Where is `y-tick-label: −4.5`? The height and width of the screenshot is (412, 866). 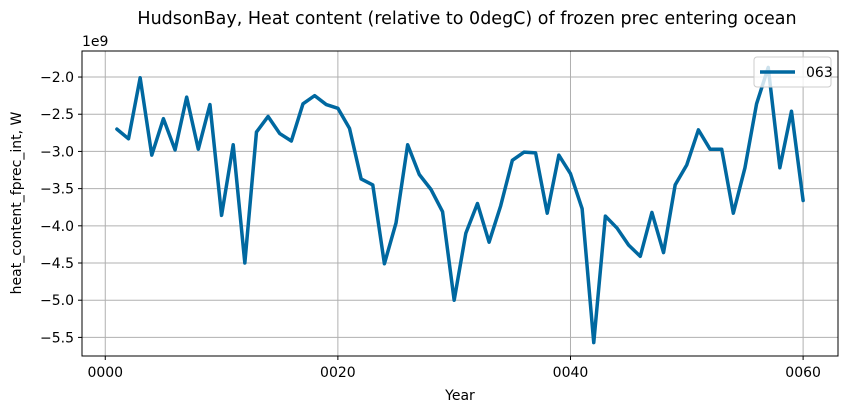
y-tick-label: −4.5 is located at coordinates (57, 264).